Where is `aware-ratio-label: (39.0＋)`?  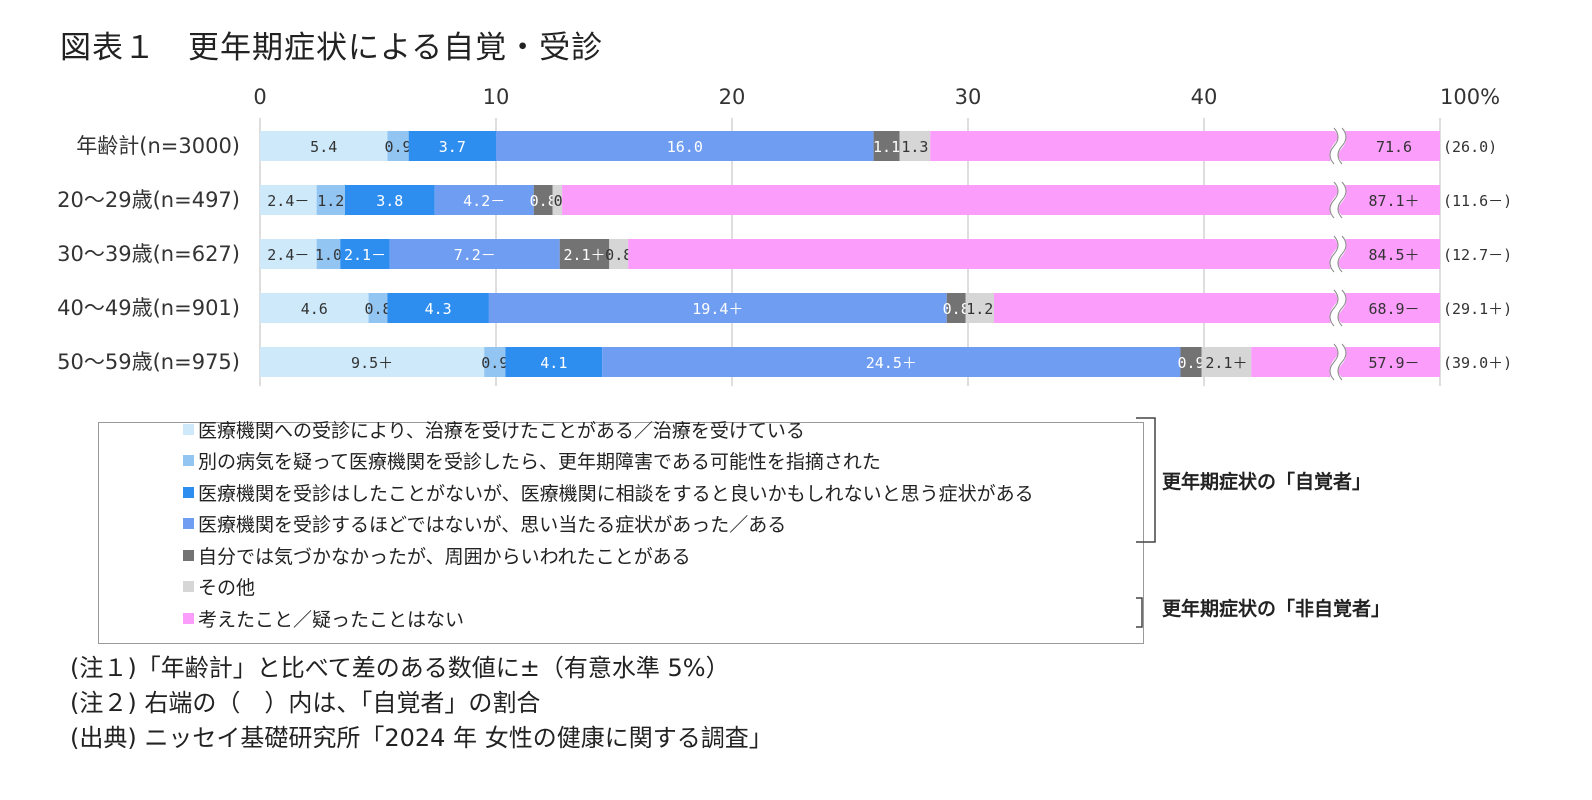 aware-ratio-label: (39.0＋) is located at coordinates (1477, 363).